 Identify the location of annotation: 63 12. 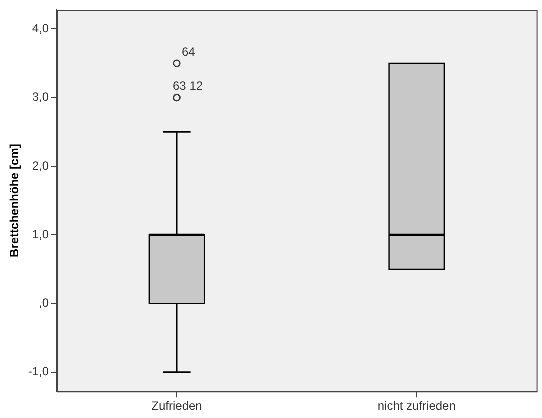
(188, 86).